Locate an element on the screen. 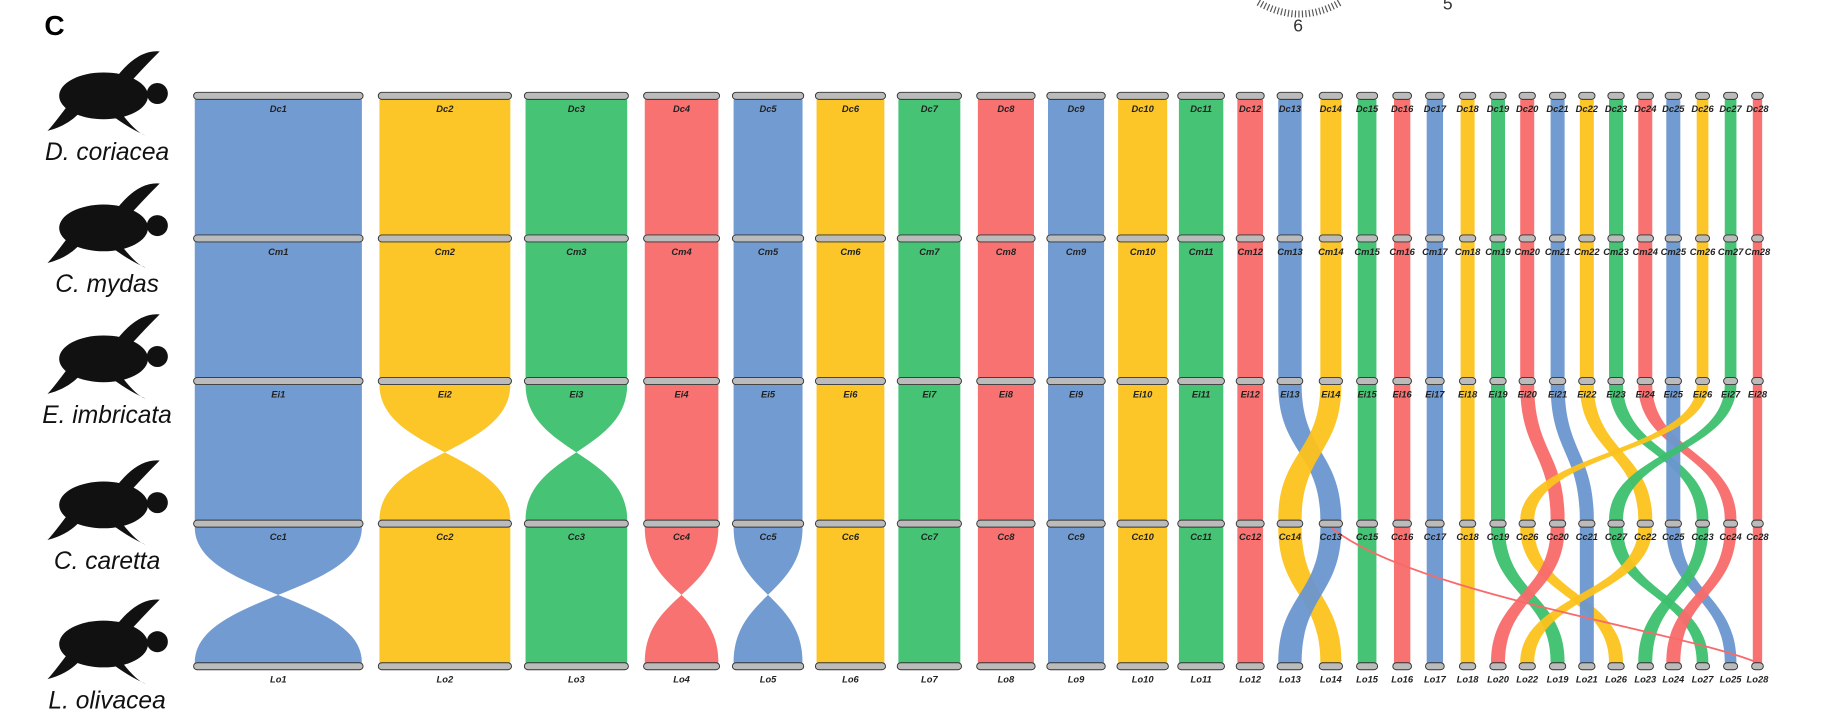 This screenshot has width=1833, height=720. chromosome-label: Ei8 is located at coordinates (1006, 394).